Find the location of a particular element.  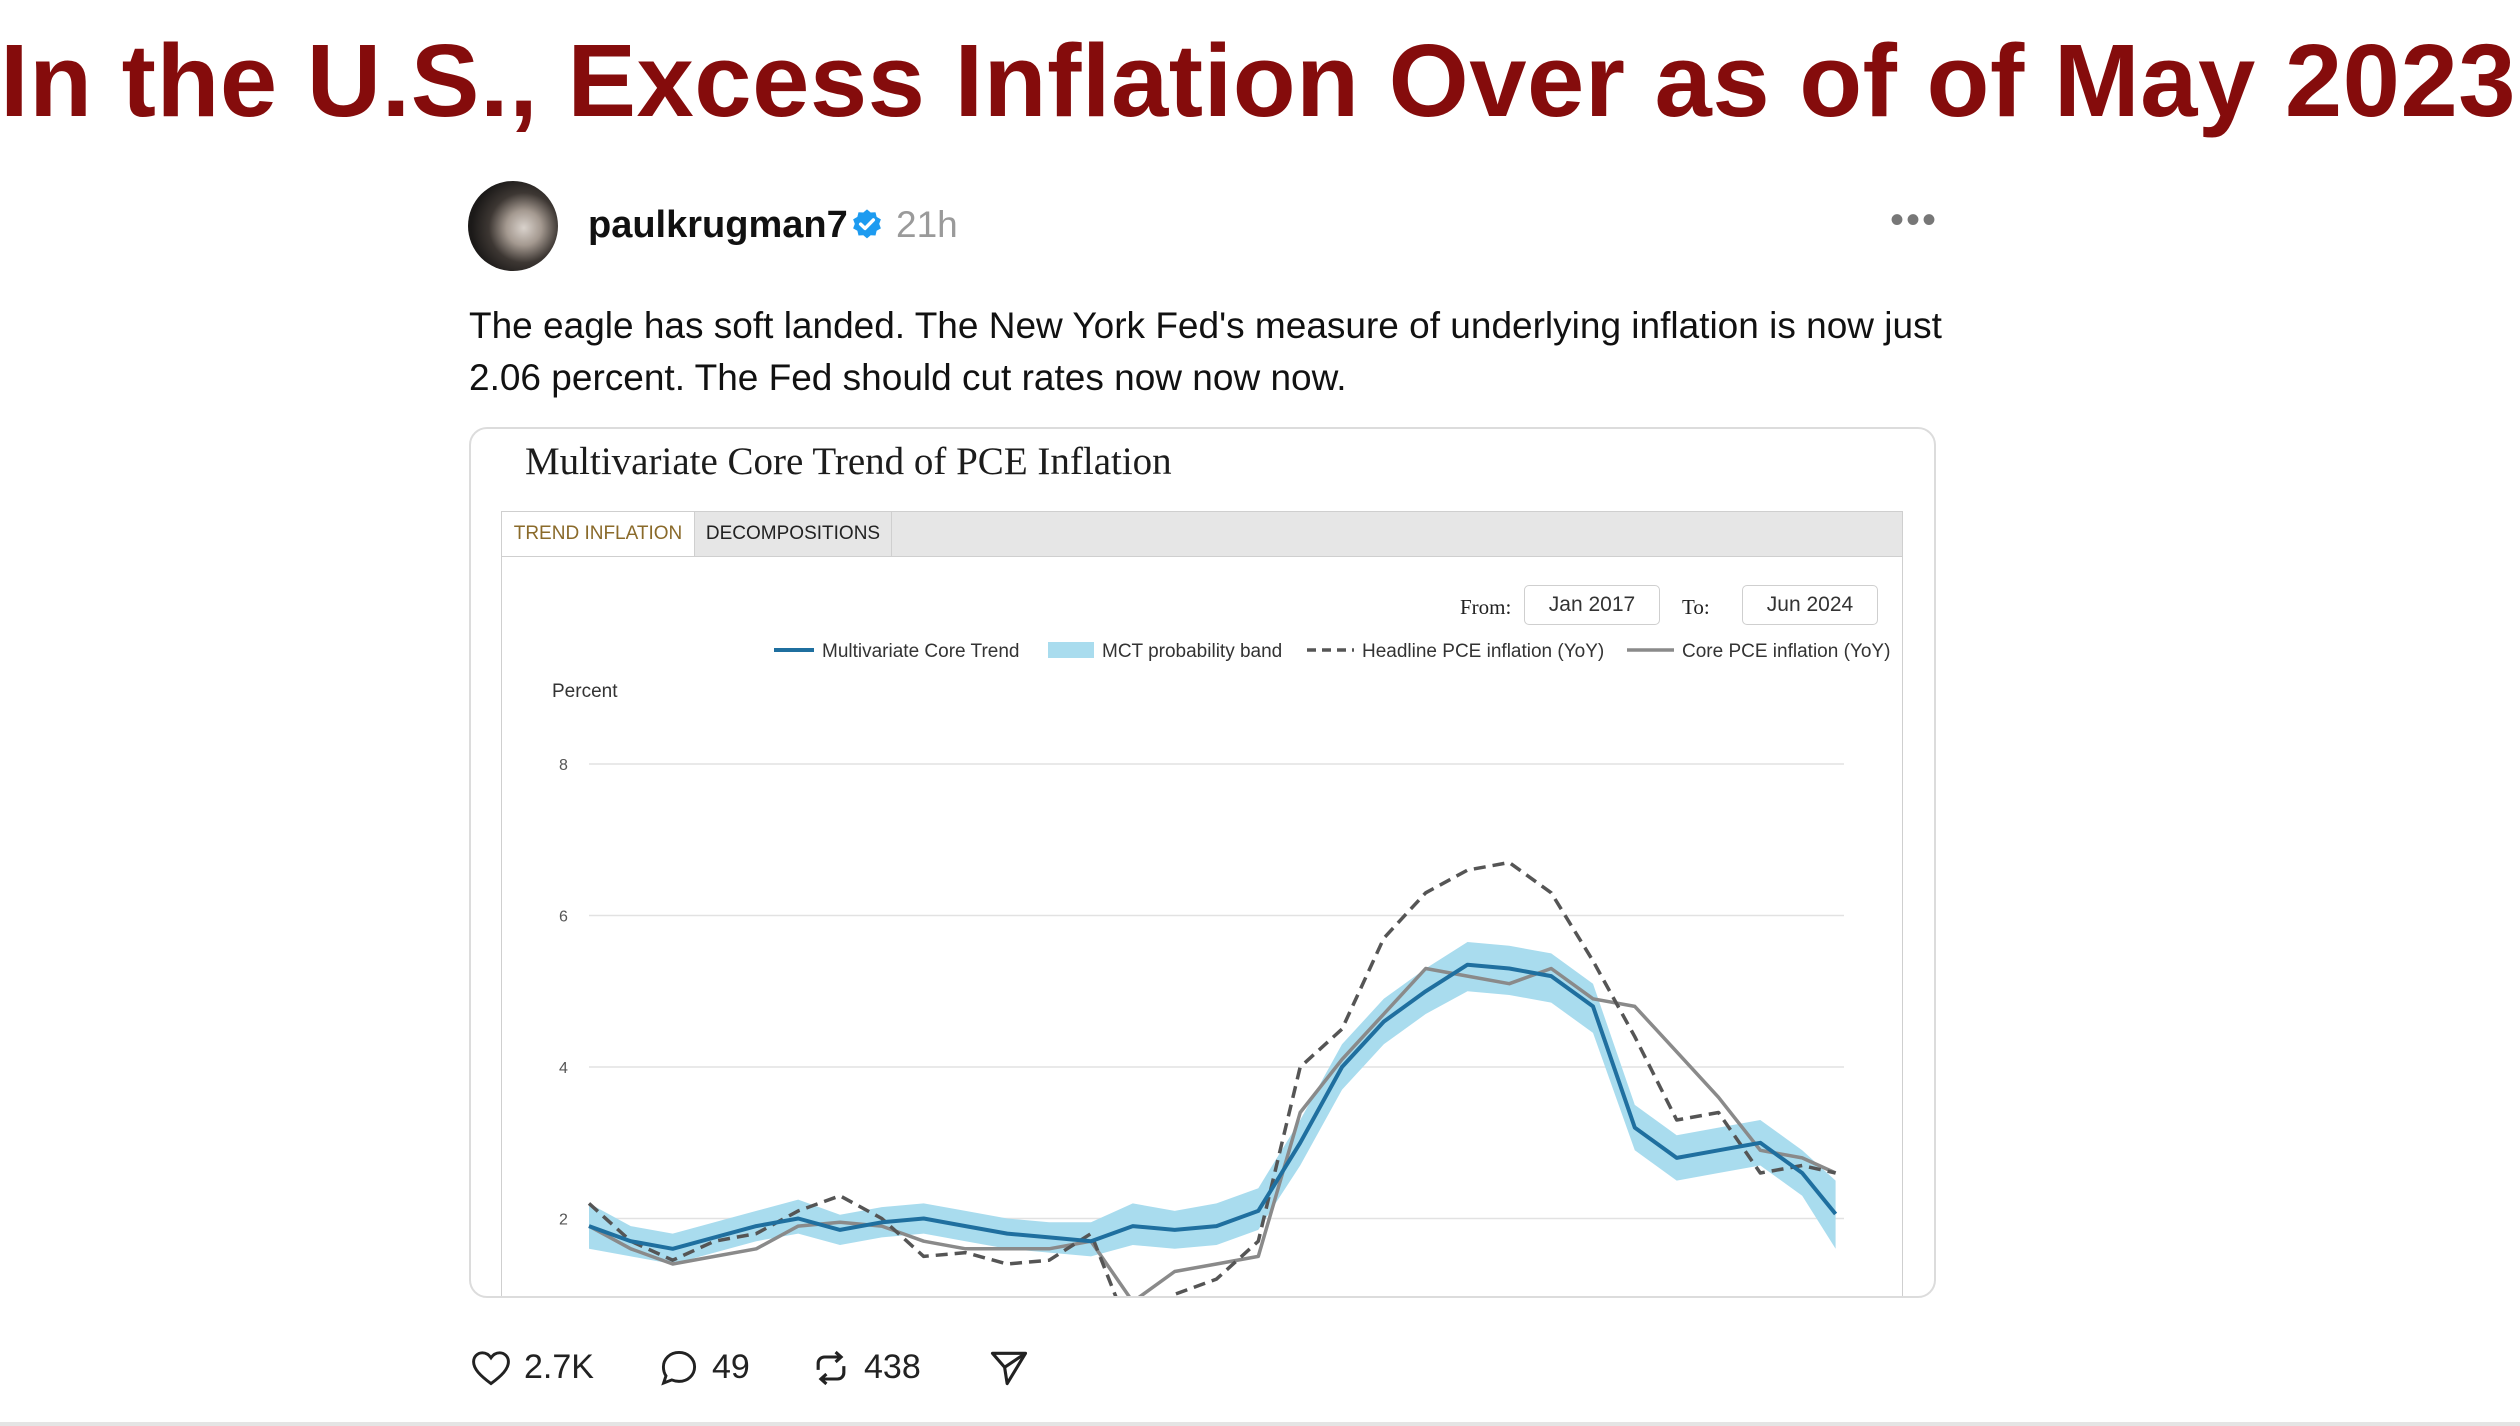

from-date-input: Jan 2017 is located at coordinates (1592, 605).